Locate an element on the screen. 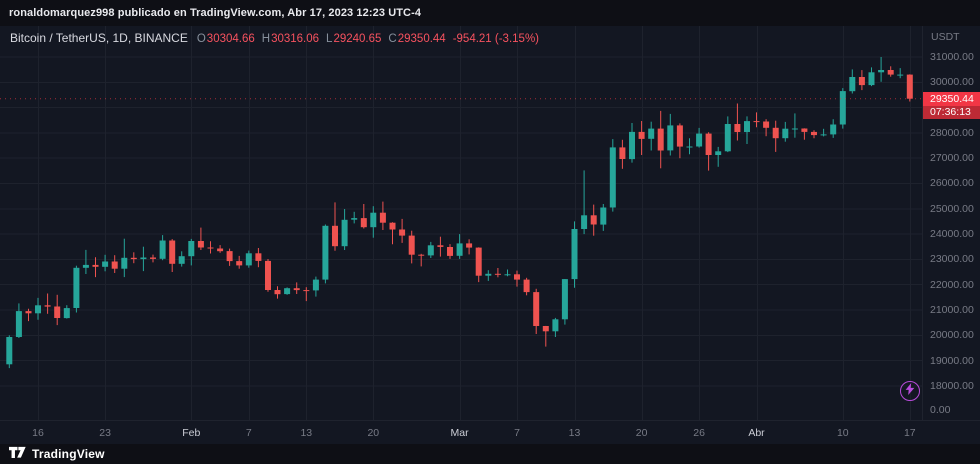  price-tick-label: 23000.00 is located at coordinates (952, 259).